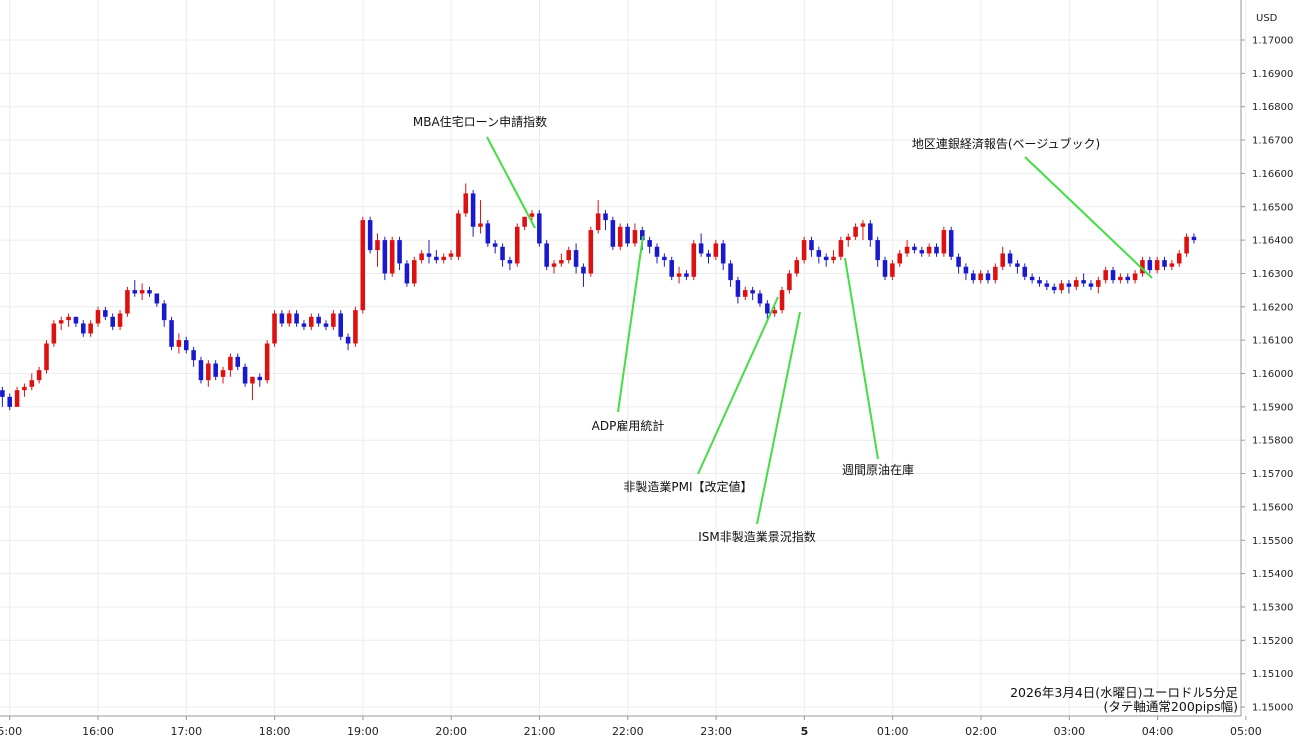 The image size is (1300, 745). What do you see at coordinates (878, 470) in the screenshot?
I see `annotation-label: 週間原油在庫` at bounding box center [878, 470].